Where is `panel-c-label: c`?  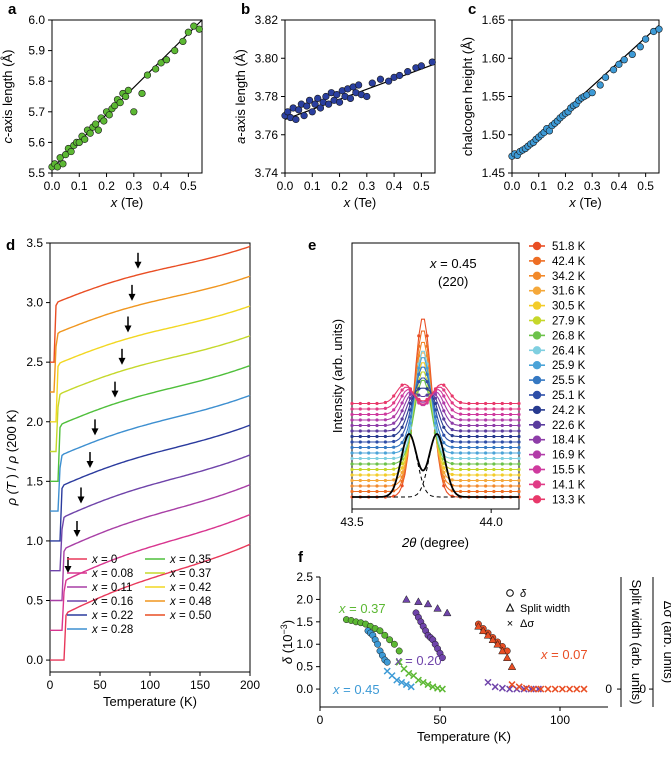 panel-c-label: c is located at coordinates (472, 9).